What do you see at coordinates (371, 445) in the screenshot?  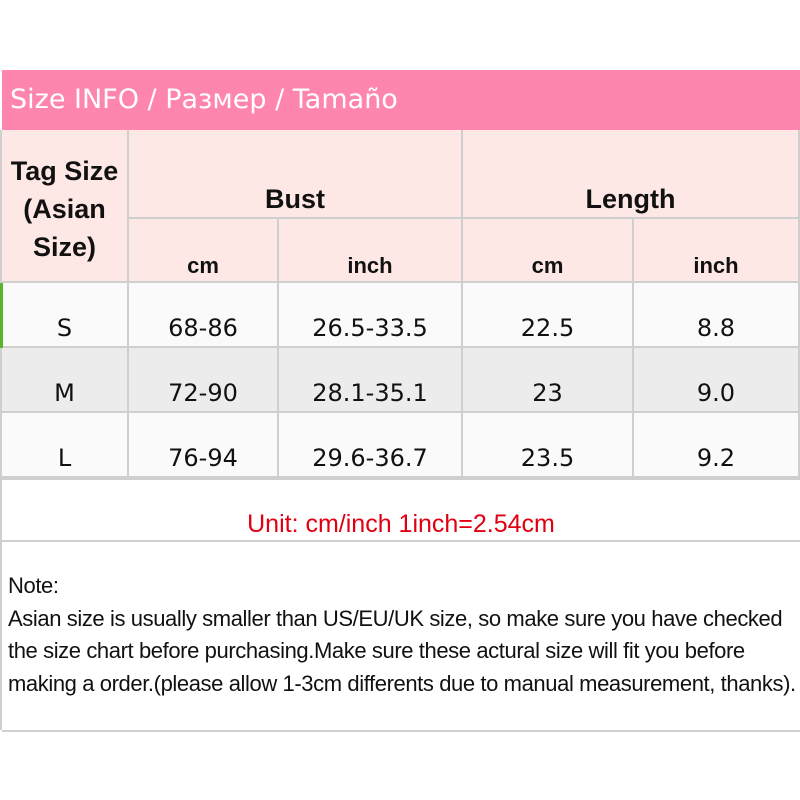 I see `table-cell-bust-inch: 29.6-36.7` at bounding box center [371, 445].